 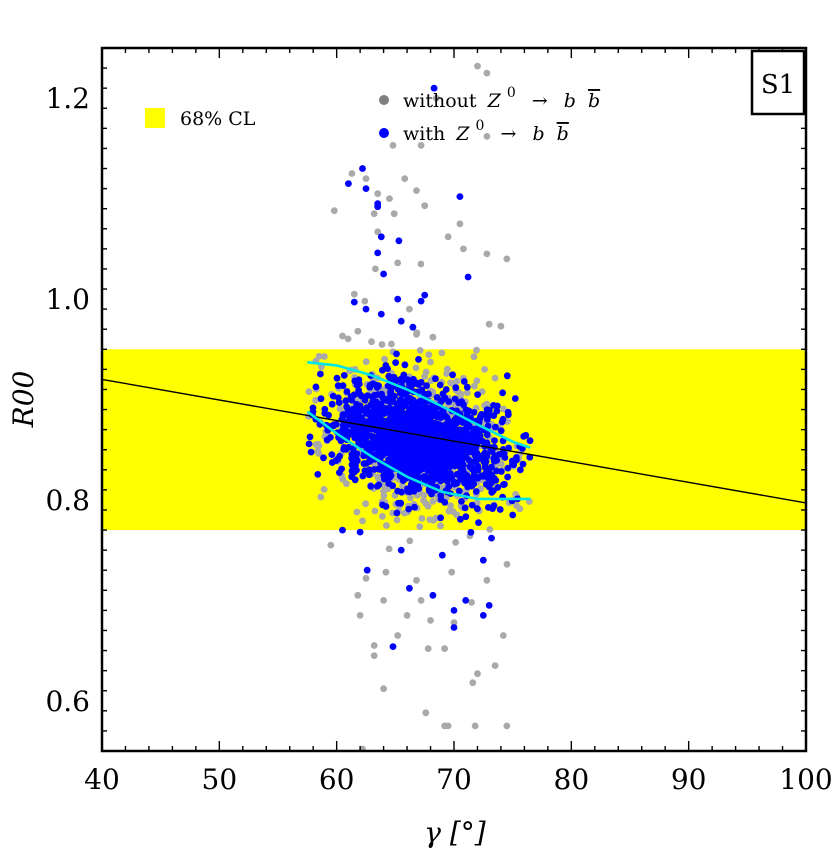 What do you see at coordinates (220, 779) in the screenshot?
I see `x-tick-label: 50` at bounding box center [220, 779].